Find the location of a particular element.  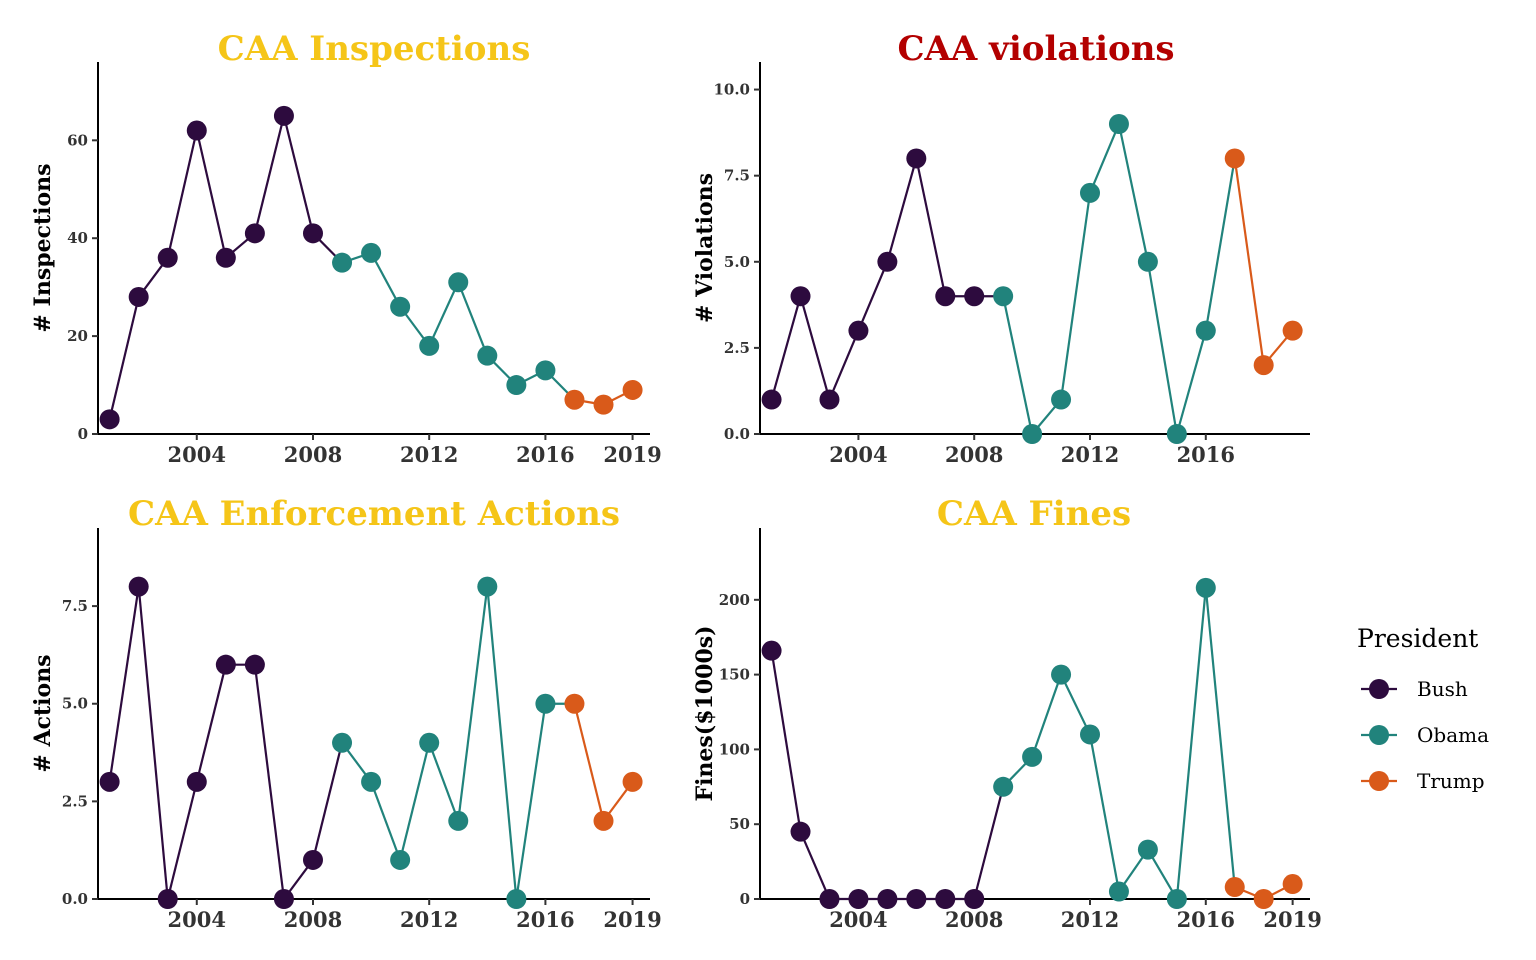

legend: President Bush Obama Trump is located at coordinates (1423, 708).